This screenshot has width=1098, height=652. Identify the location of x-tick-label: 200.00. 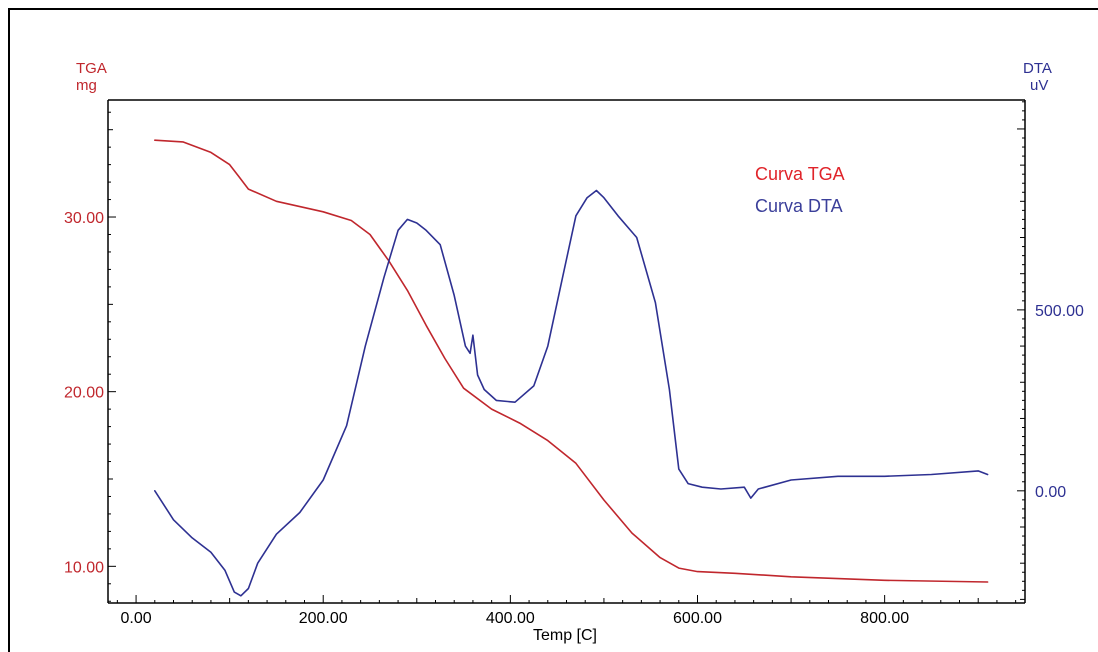
(323, 618).